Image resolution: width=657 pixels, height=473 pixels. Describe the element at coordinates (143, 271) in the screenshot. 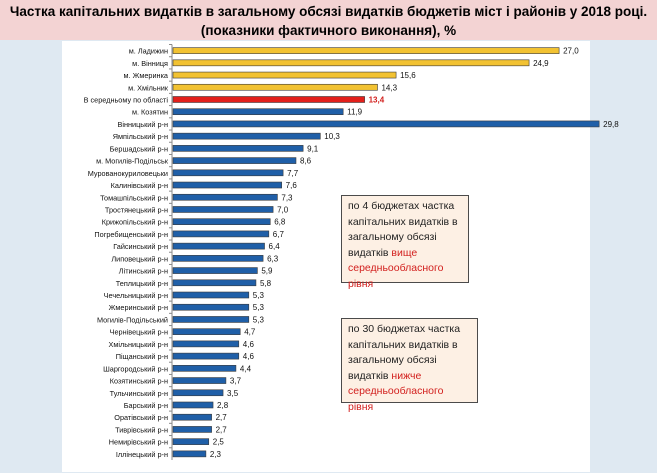

I see `category-label: Літинський р-н` at that location.